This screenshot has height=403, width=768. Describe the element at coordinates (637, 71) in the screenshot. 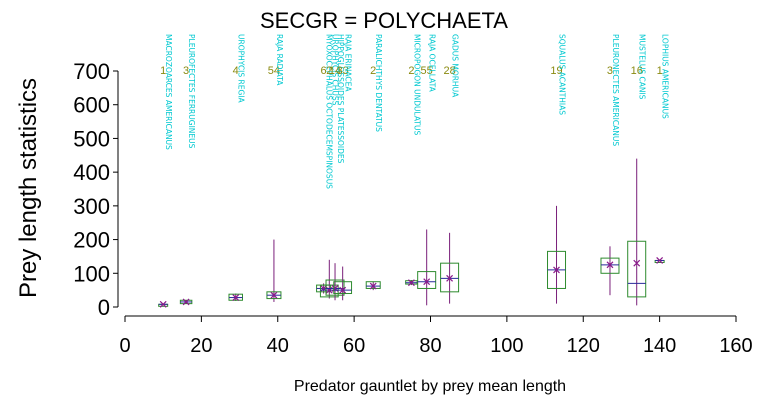

I see `count-label: 16` at that location.